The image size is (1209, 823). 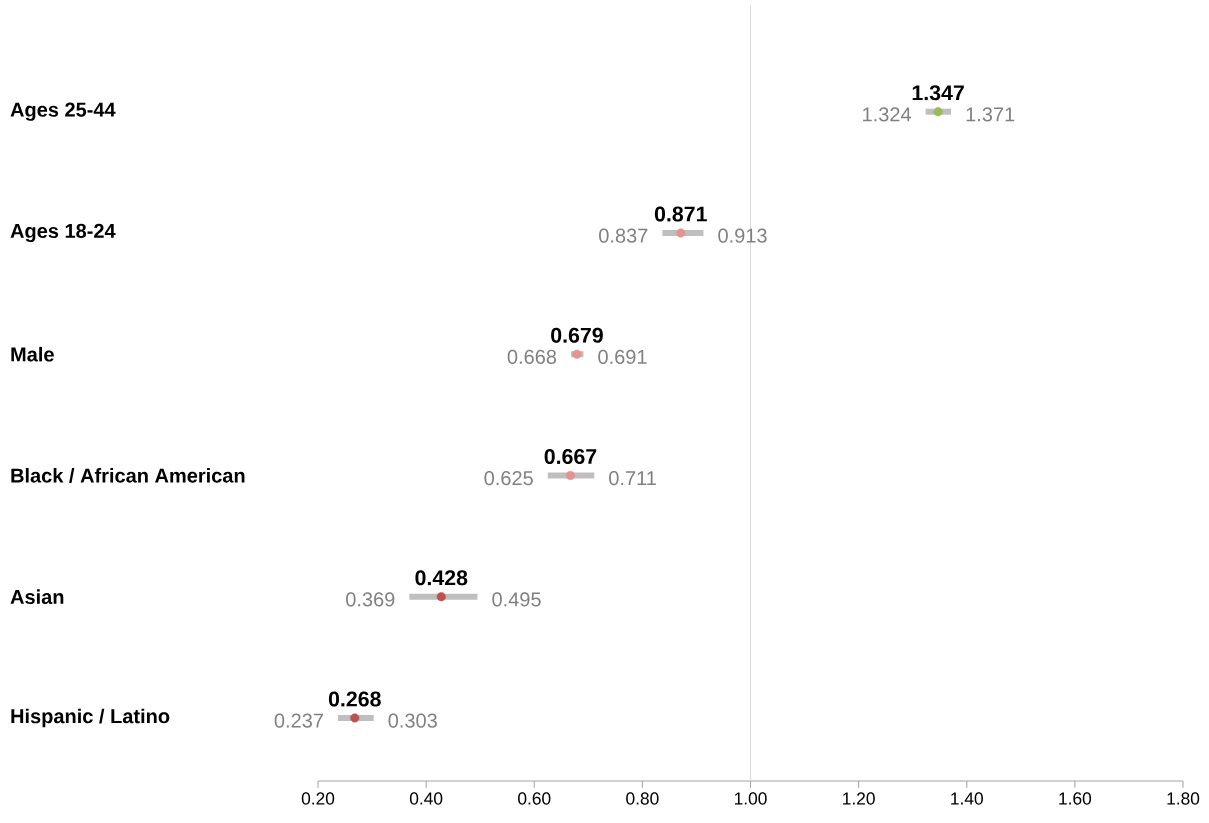 What do you see at coordinates (990, 114) in the screenshot?
I see `annotation: 1.371` at bounding box center [990, 114].